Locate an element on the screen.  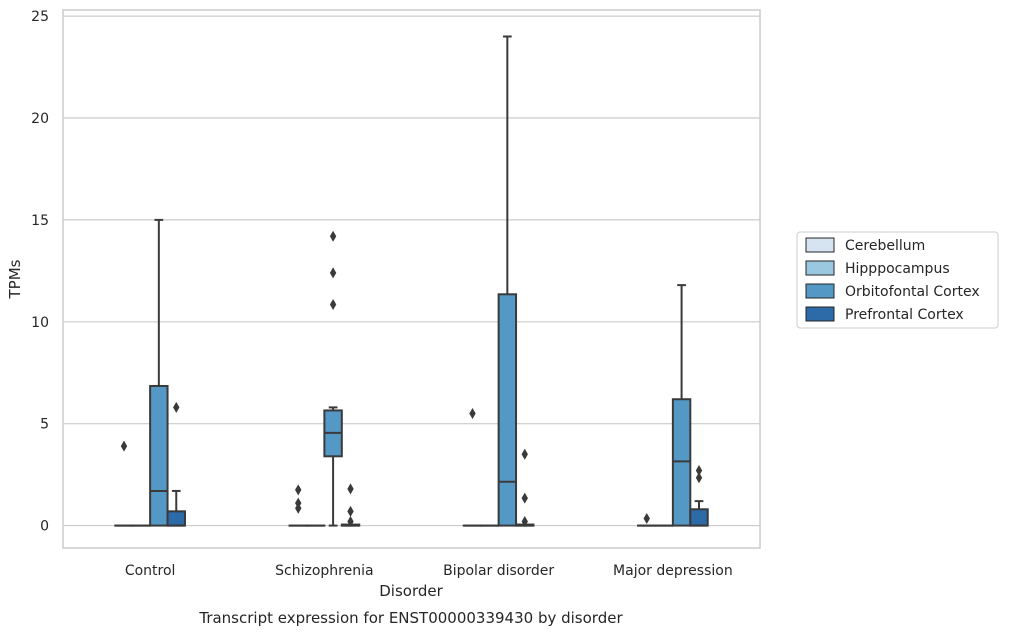
y-tick-label: 10 is located at coordinates (40, 323).